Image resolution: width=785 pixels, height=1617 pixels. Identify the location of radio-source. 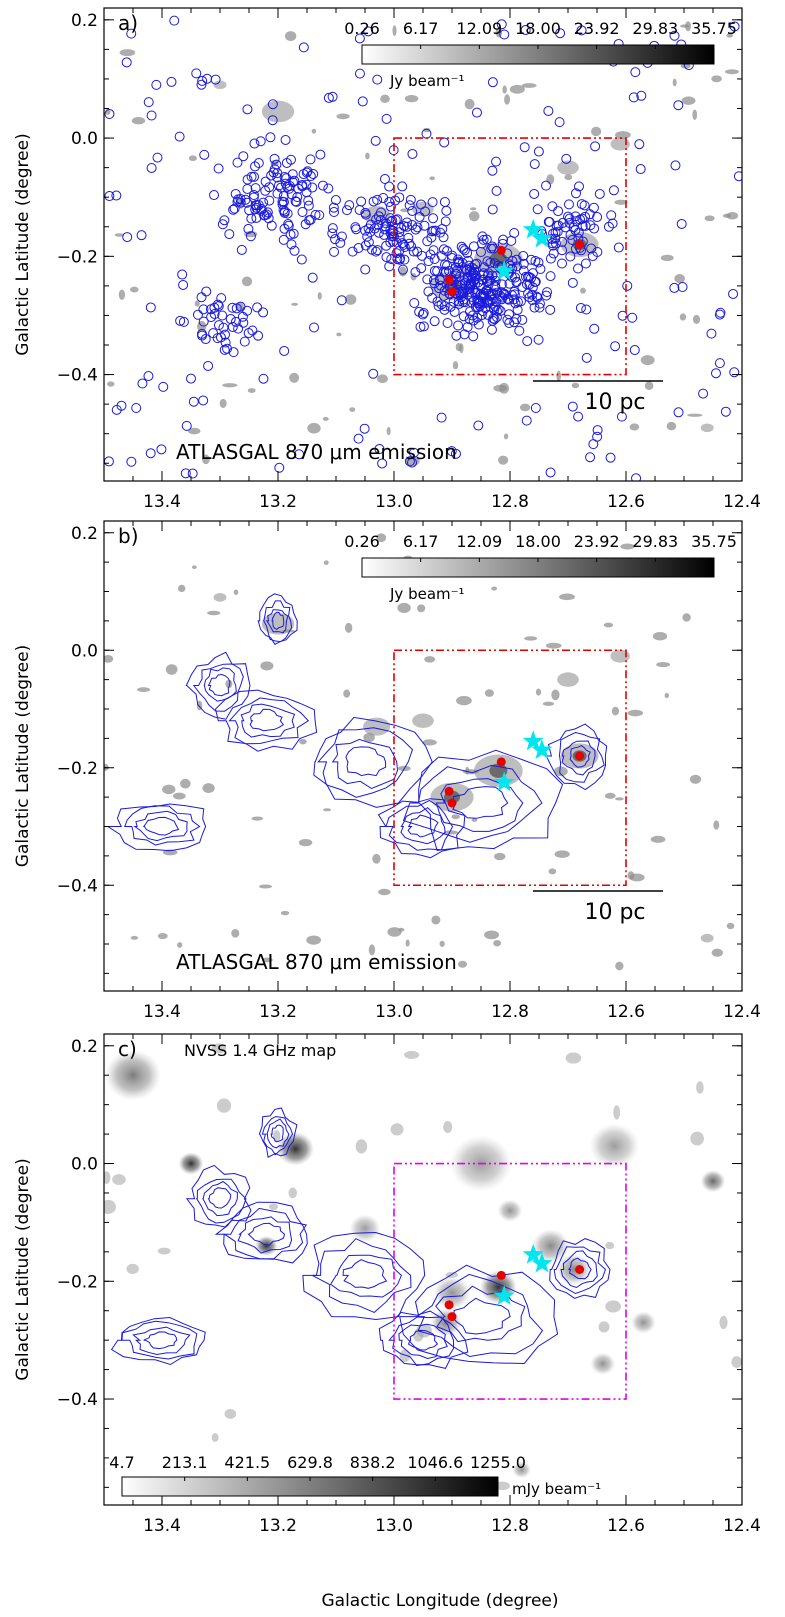
(614, 1146).